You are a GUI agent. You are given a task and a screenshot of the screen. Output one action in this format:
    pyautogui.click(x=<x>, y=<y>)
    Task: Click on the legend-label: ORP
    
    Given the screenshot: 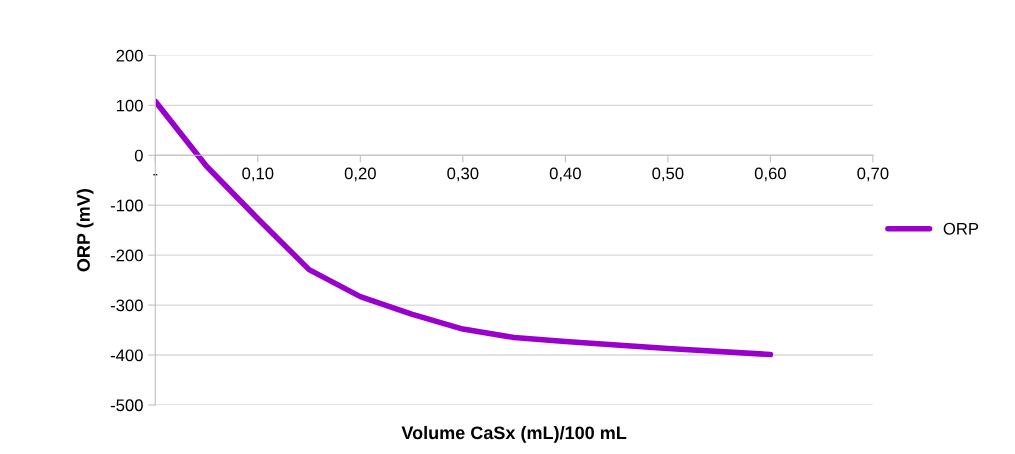 What is the action you would take?
    pyautogui.click(x=961, y=228)
    